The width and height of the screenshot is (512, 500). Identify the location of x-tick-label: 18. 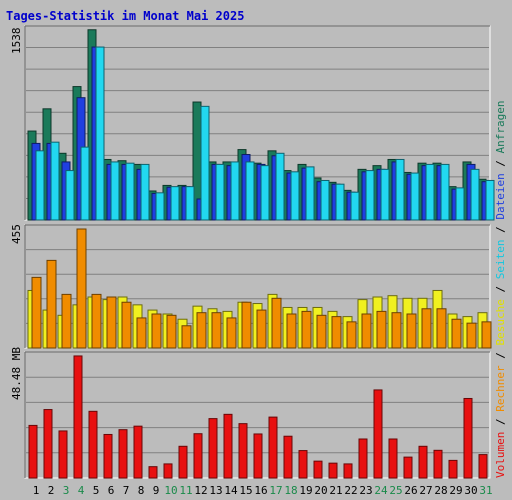
(290, 490).